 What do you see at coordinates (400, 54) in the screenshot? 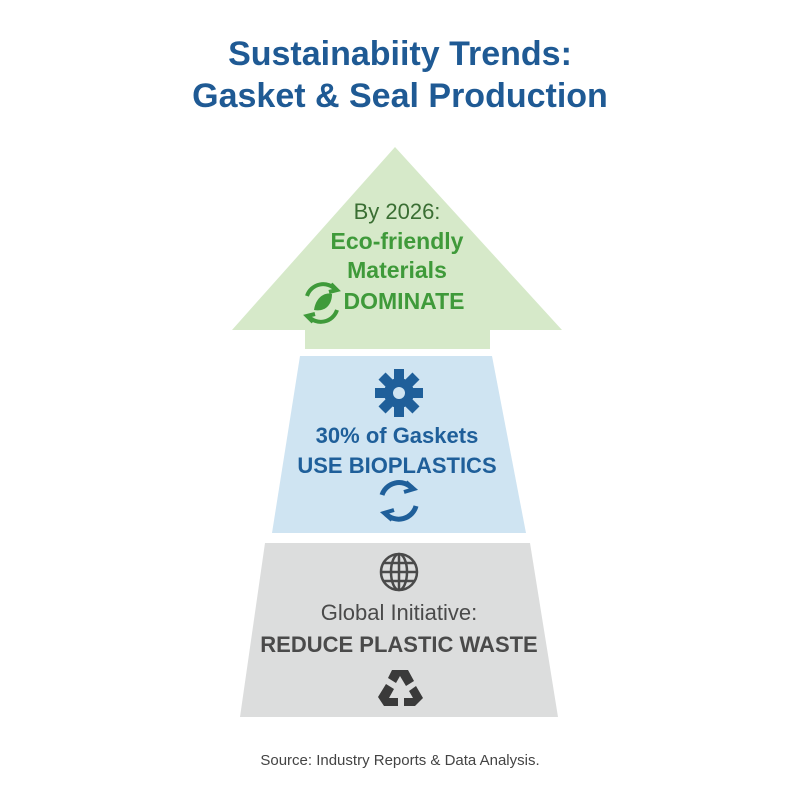
I see `title-line: Sustainabiity Trends:` at bounding box center [400, 54].